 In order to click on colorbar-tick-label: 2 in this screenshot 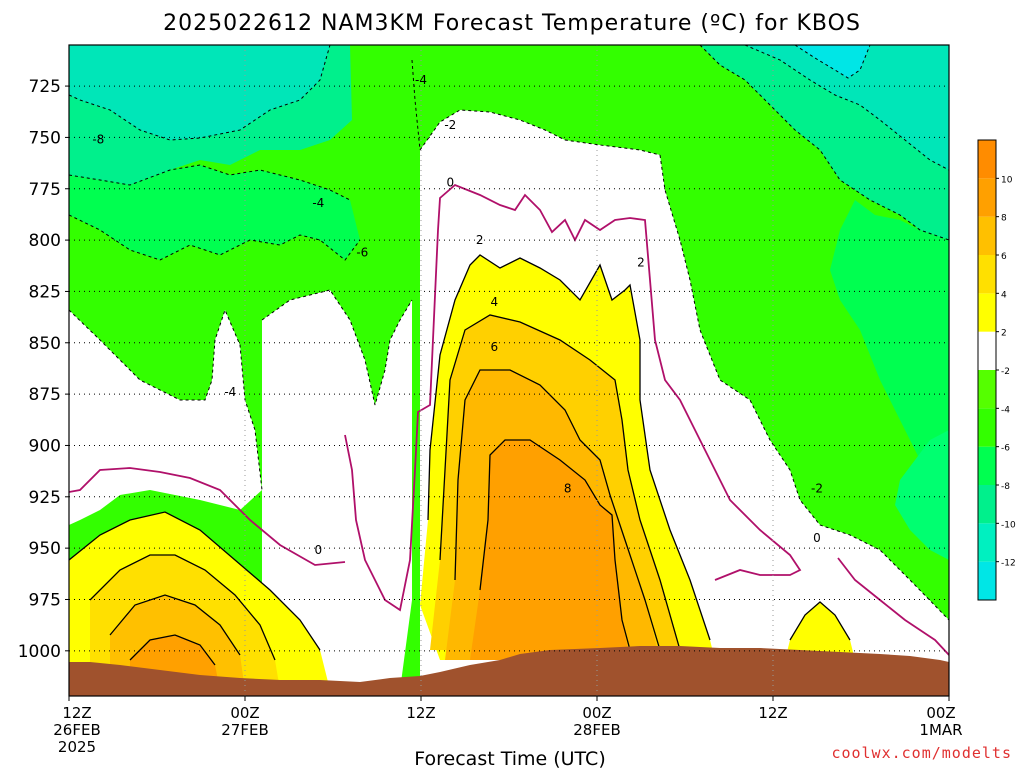, I will do `click(1004, 334)`.